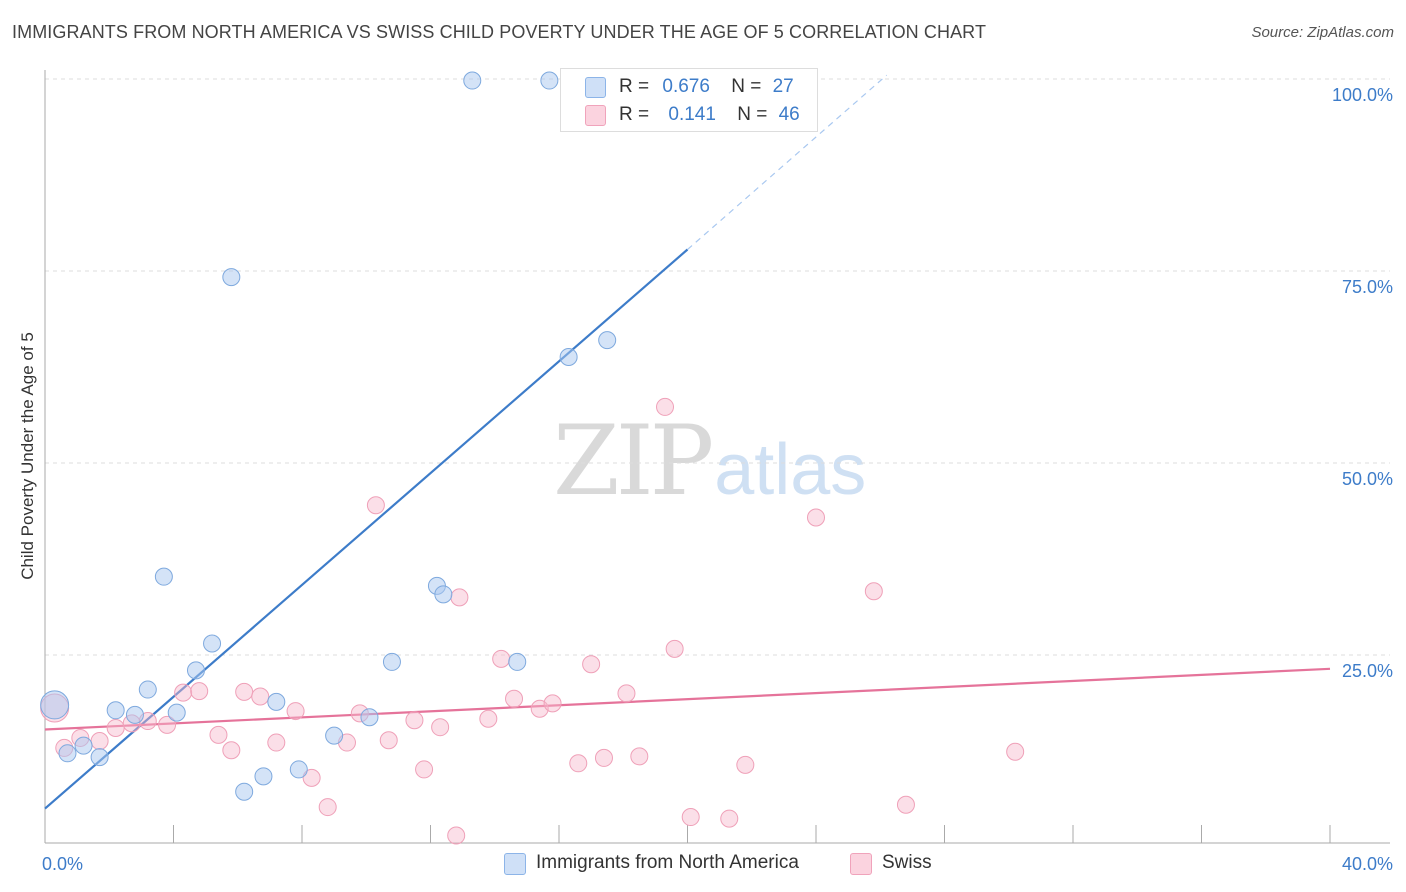 This screenshot has height=892, width=1406. Describe the element at coordinates (687, 699) in the screenshot. I see `trend-line-swiss` at that location.